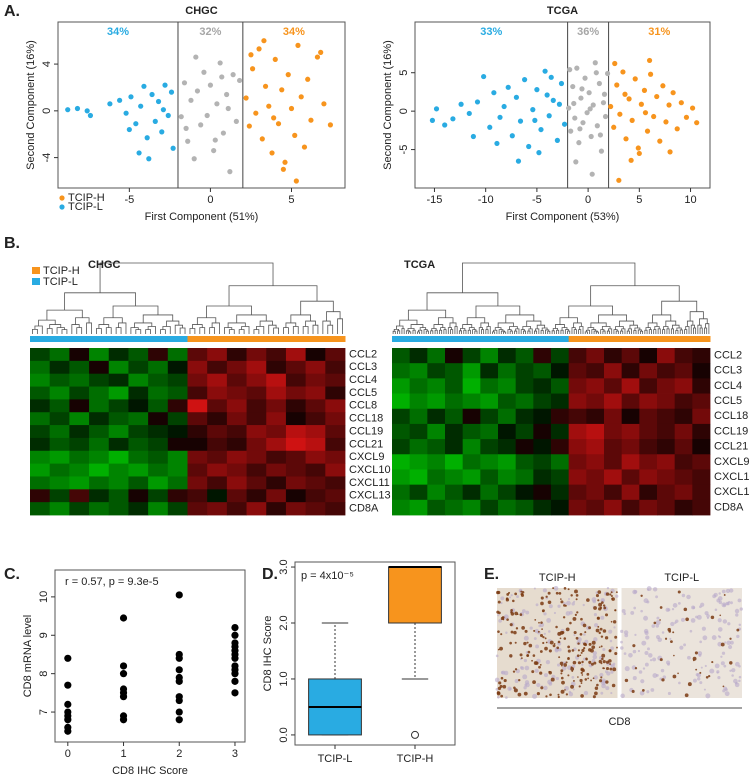 The image size is (750, 776). Describe the element at coordinates (12, 11) in the screenshot. I see `panel-label: A.` at that location.